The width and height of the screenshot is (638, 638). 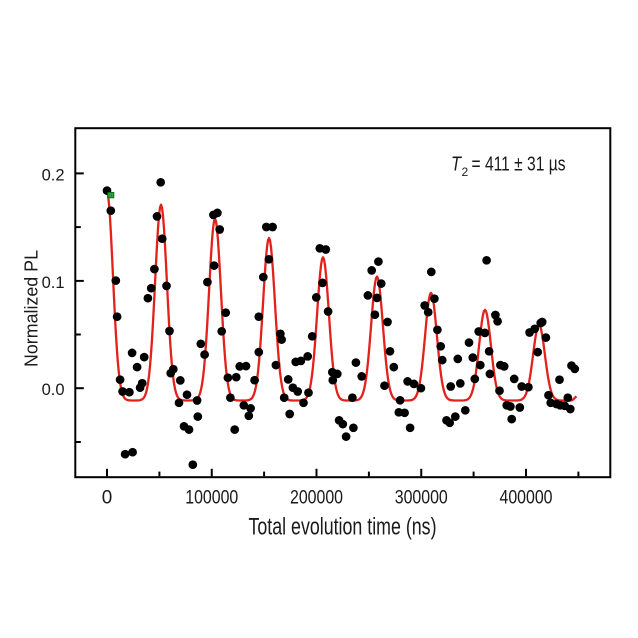 I want to click on svg-text: 300000, so click(x=421, y=497).